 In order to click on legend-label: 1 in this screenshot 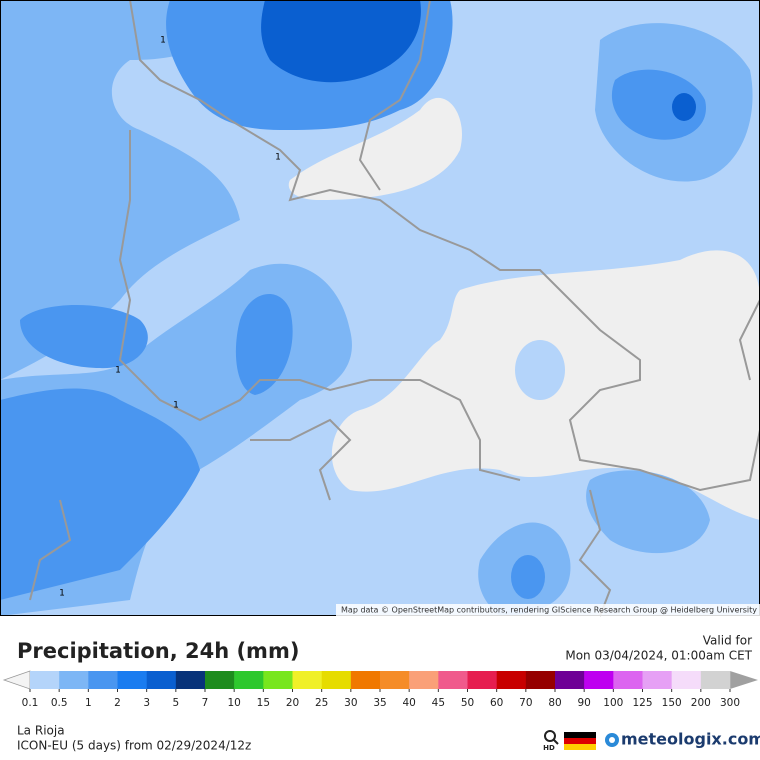, I will do `click(88, 703)`.